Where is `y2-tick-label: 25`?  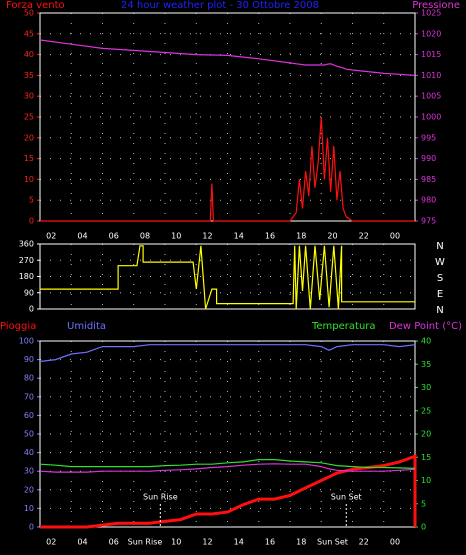 y2-tick-label: 25 is located at coordinates (426, 410).